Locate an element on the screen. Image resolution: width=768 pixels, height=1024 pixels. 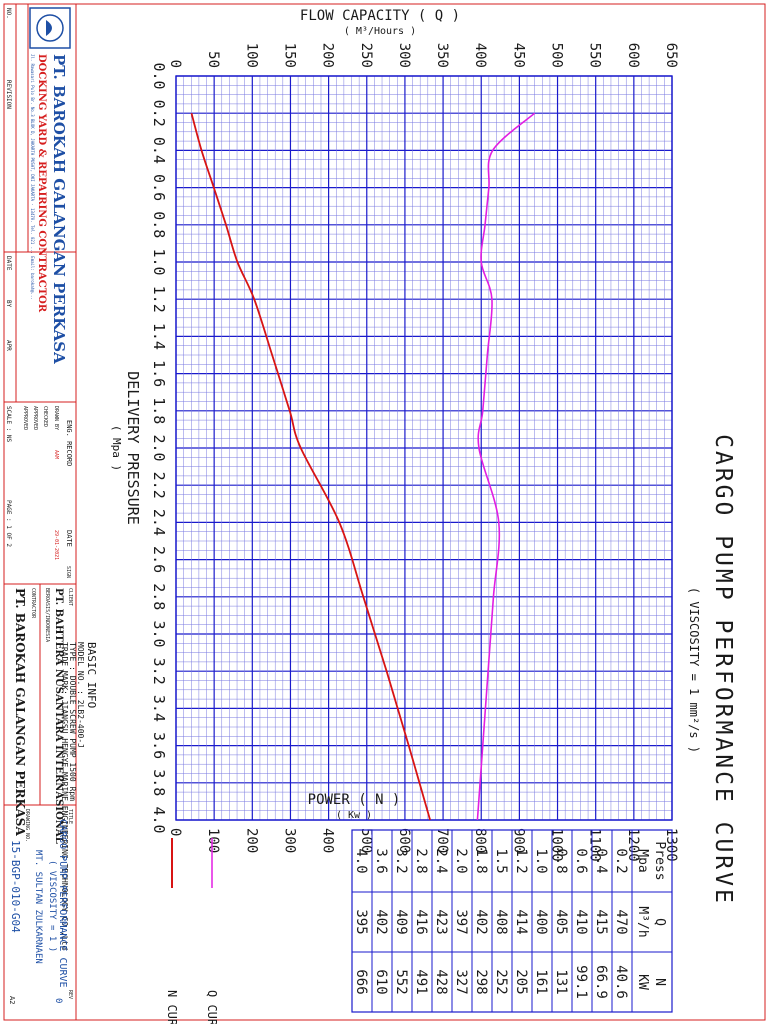
right-y-tick-label: 1300 is located at coordinates (671, 845).